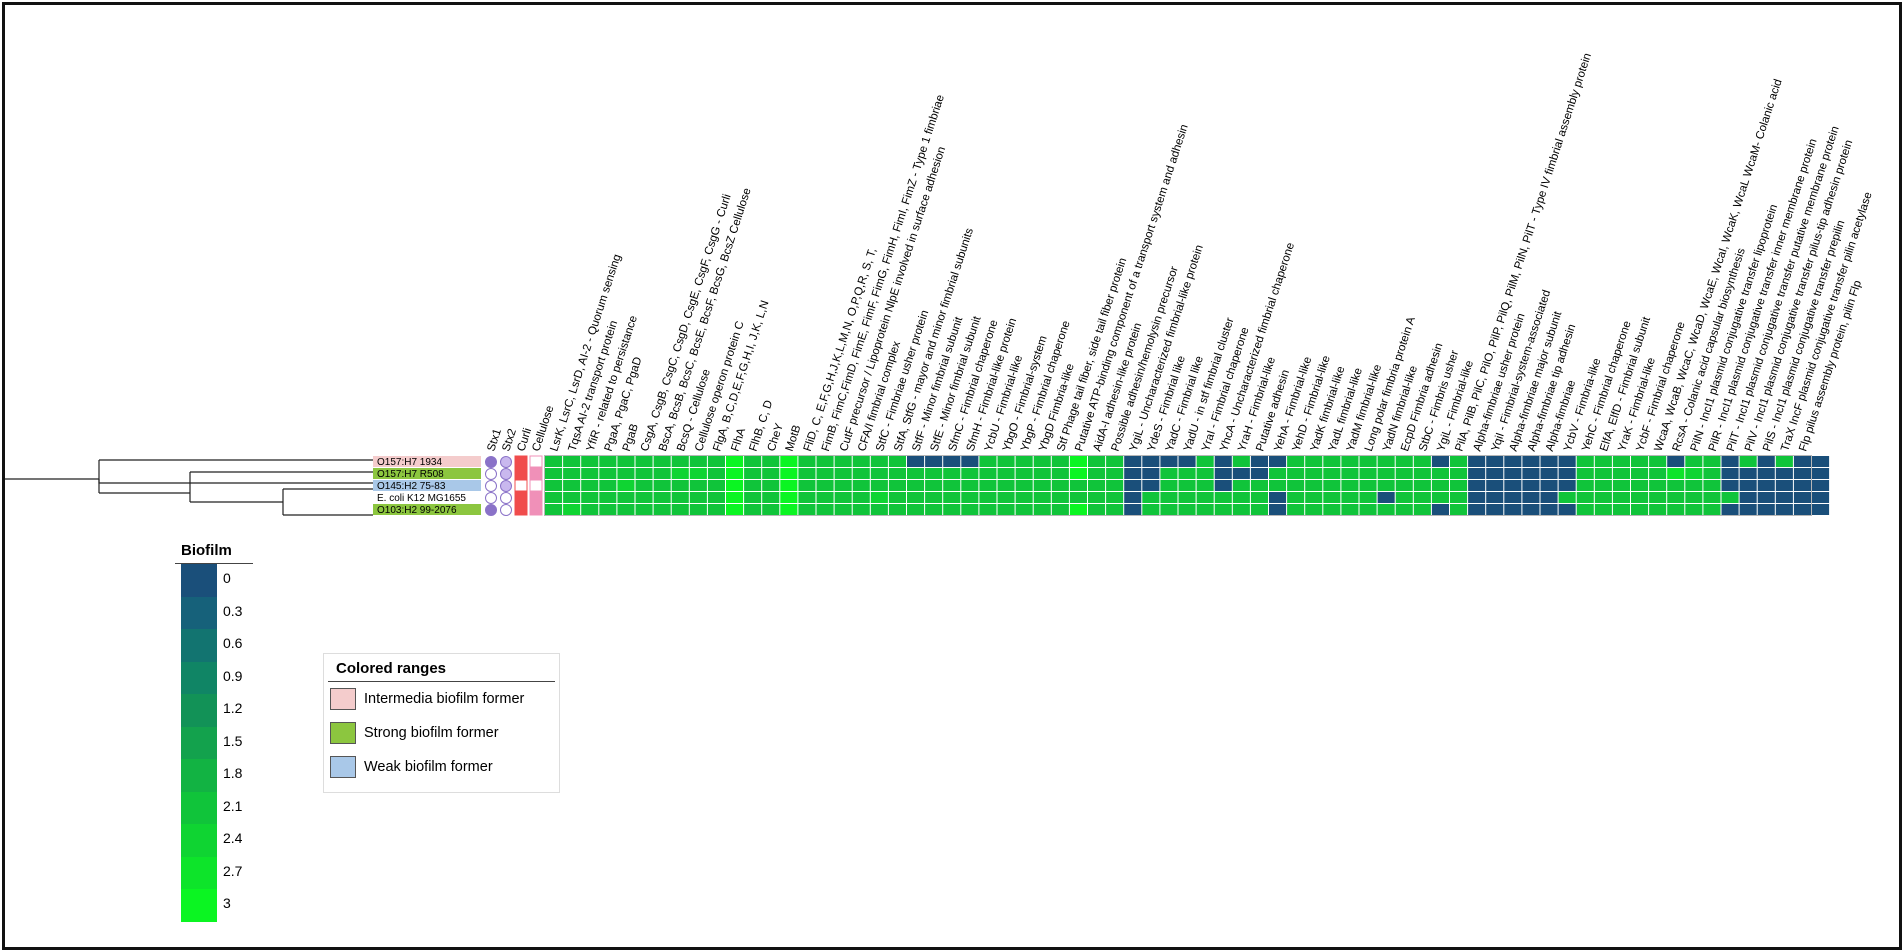  Describe the element at coordinates (233, 870) in the screenshot. I see `biofilm-scale-value: 2.7` at that location.